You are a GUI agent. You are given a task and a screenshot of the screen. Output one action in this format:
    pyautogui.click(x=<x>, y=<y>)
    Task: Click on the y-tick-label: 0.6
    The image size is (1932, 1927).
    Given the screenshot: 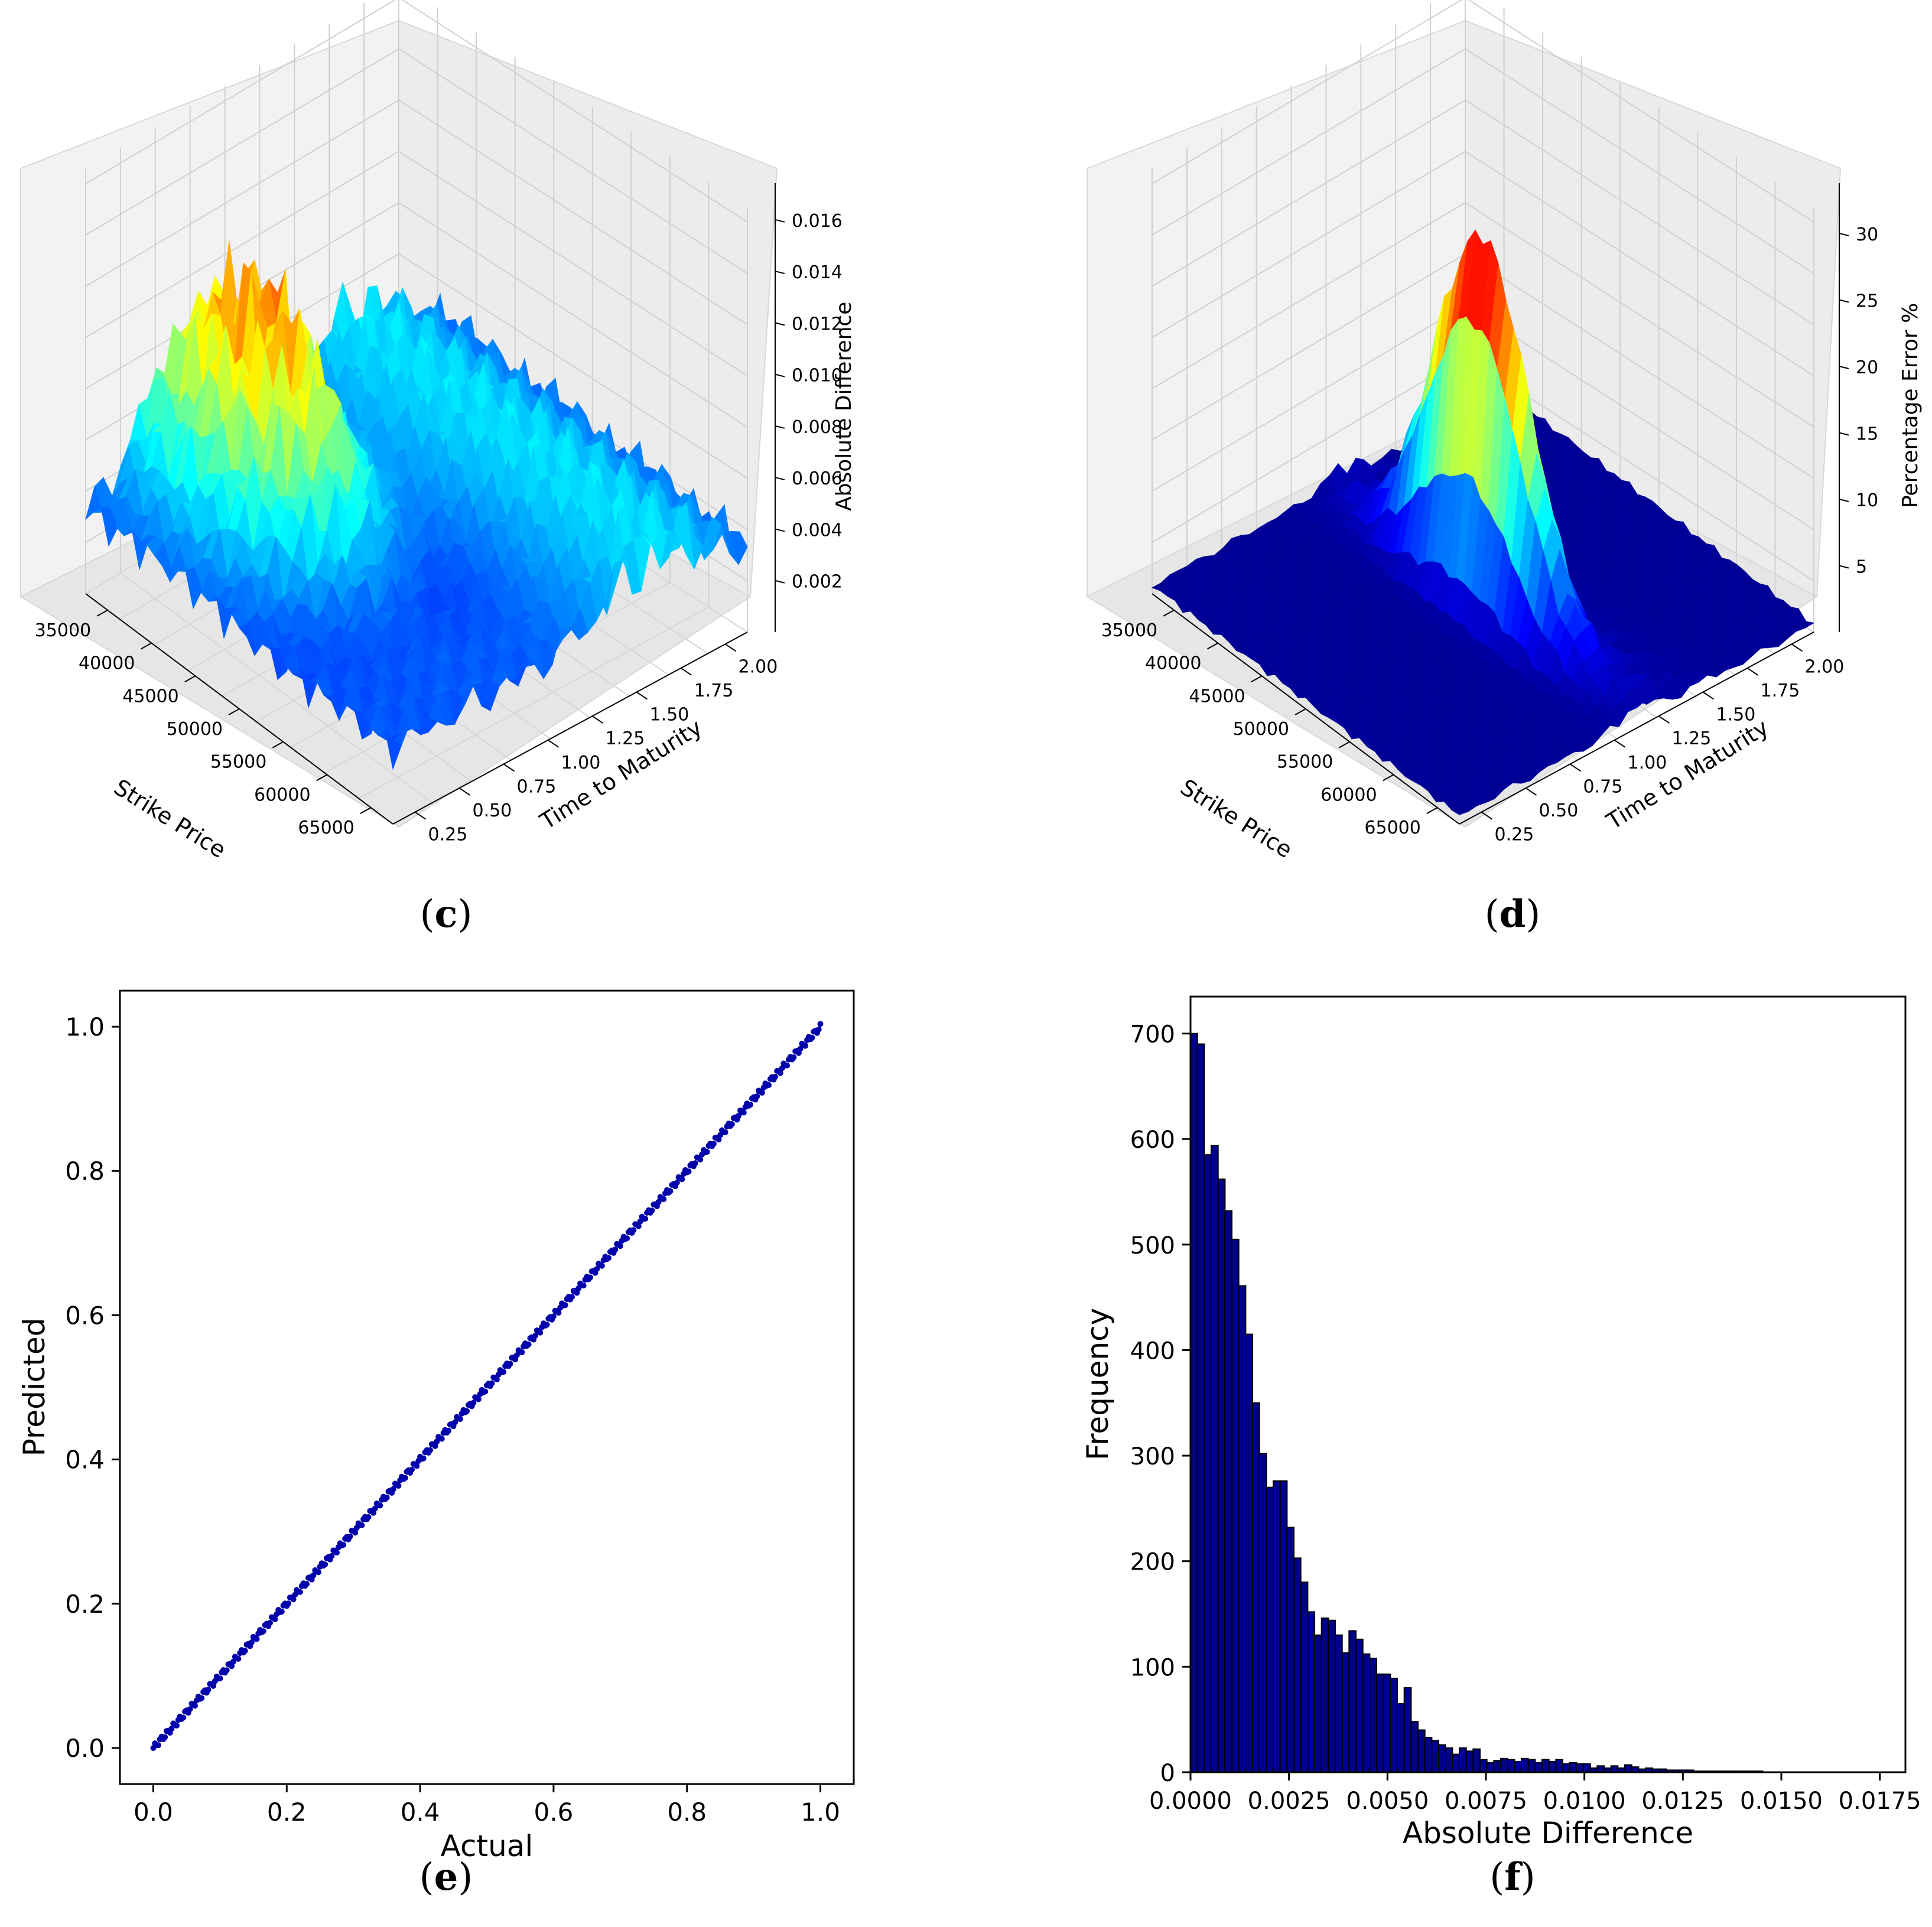 What is the action you would take?
    pyautogui.click(x=85, y=1315)
    